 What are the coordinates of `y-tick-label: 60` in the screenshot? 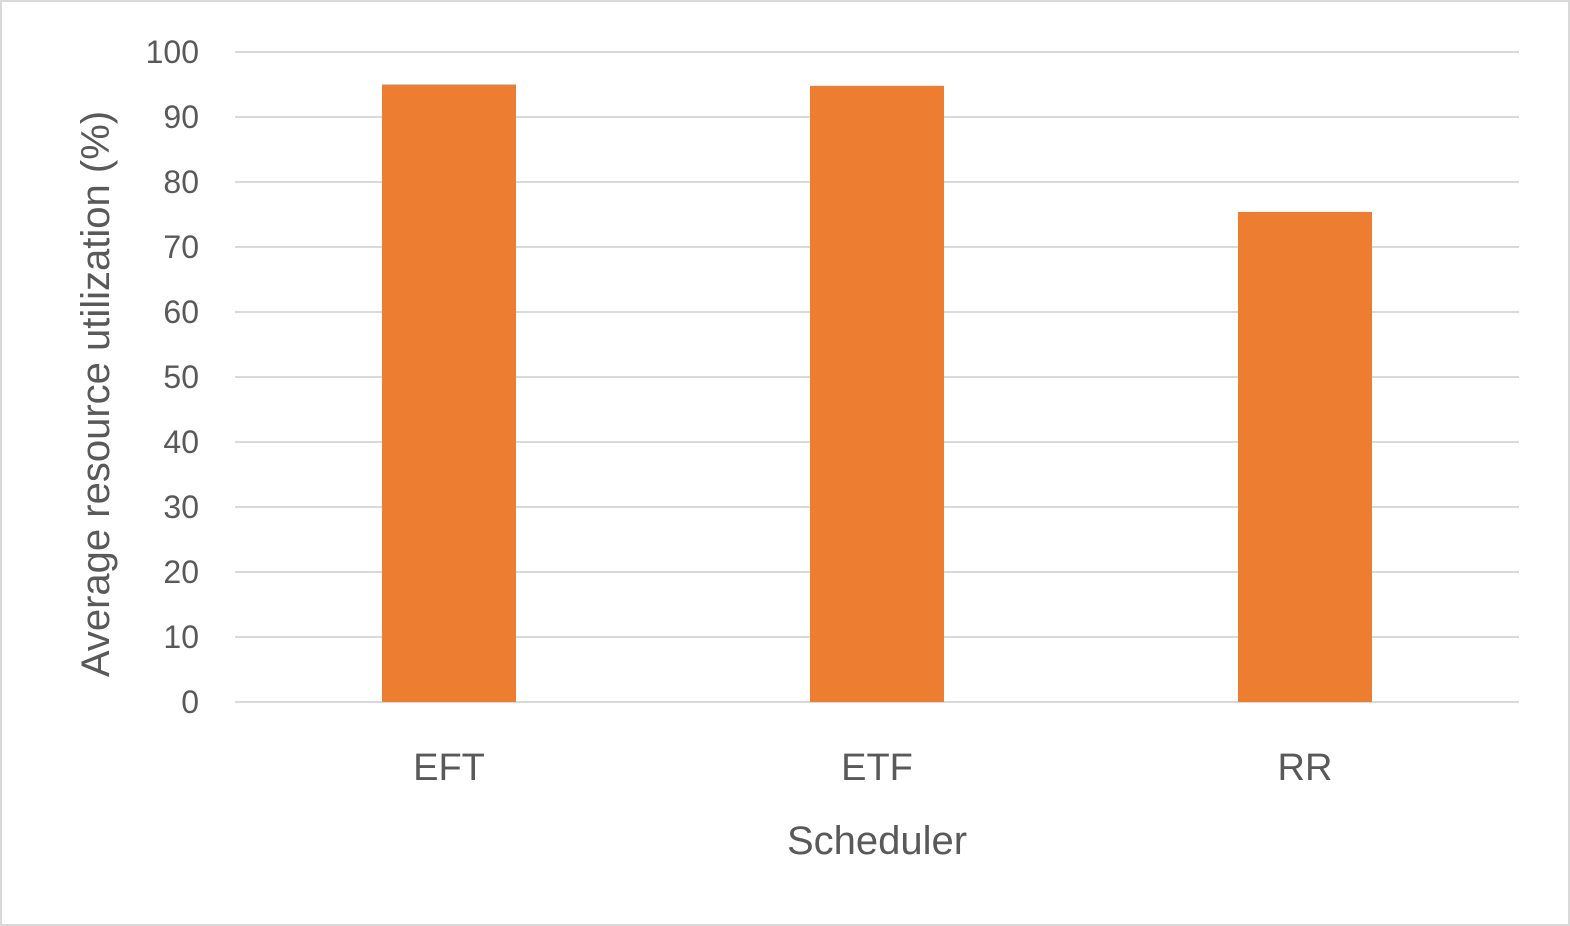 It's located at (181, 312).